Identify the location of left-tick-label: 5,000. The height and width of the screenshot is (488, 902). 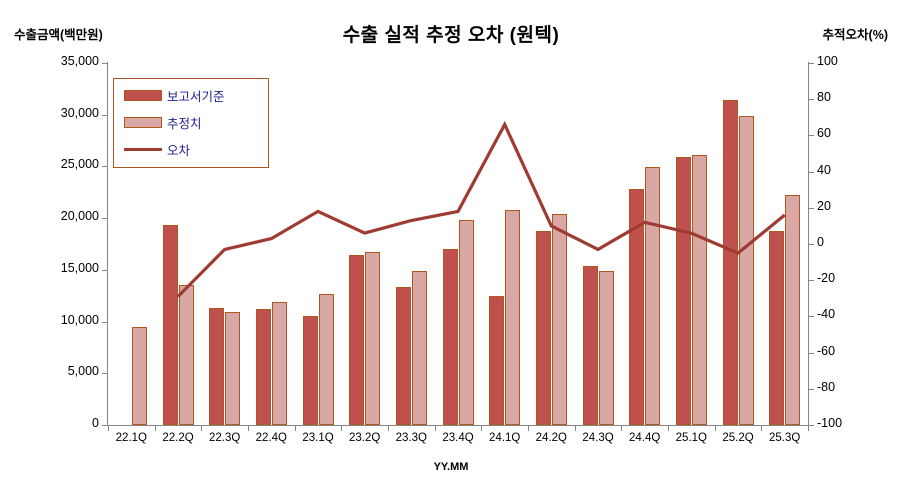
(83, 371).